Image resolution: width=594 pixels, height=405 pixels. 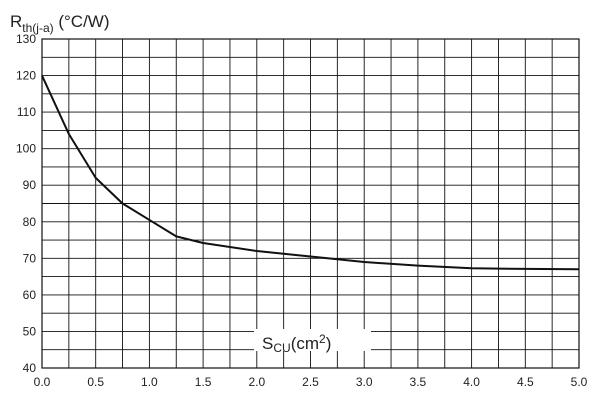 What do you see at coordinates (418, 382) in the screenshot?
I see `x-tick-label: 3.5` at bounding box center [418, 382].